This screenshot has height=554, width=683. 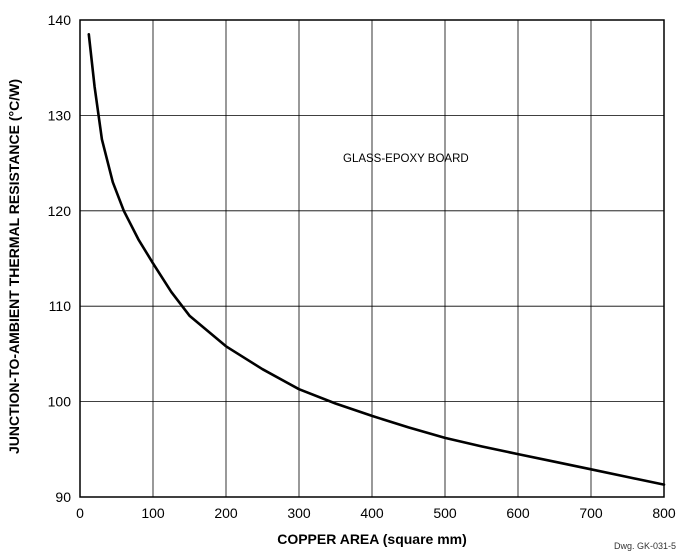 What do you see at coordinates (226, 513) in the screenshot?
I see `x-tick-label: 200` at bounding box center [226, 513].